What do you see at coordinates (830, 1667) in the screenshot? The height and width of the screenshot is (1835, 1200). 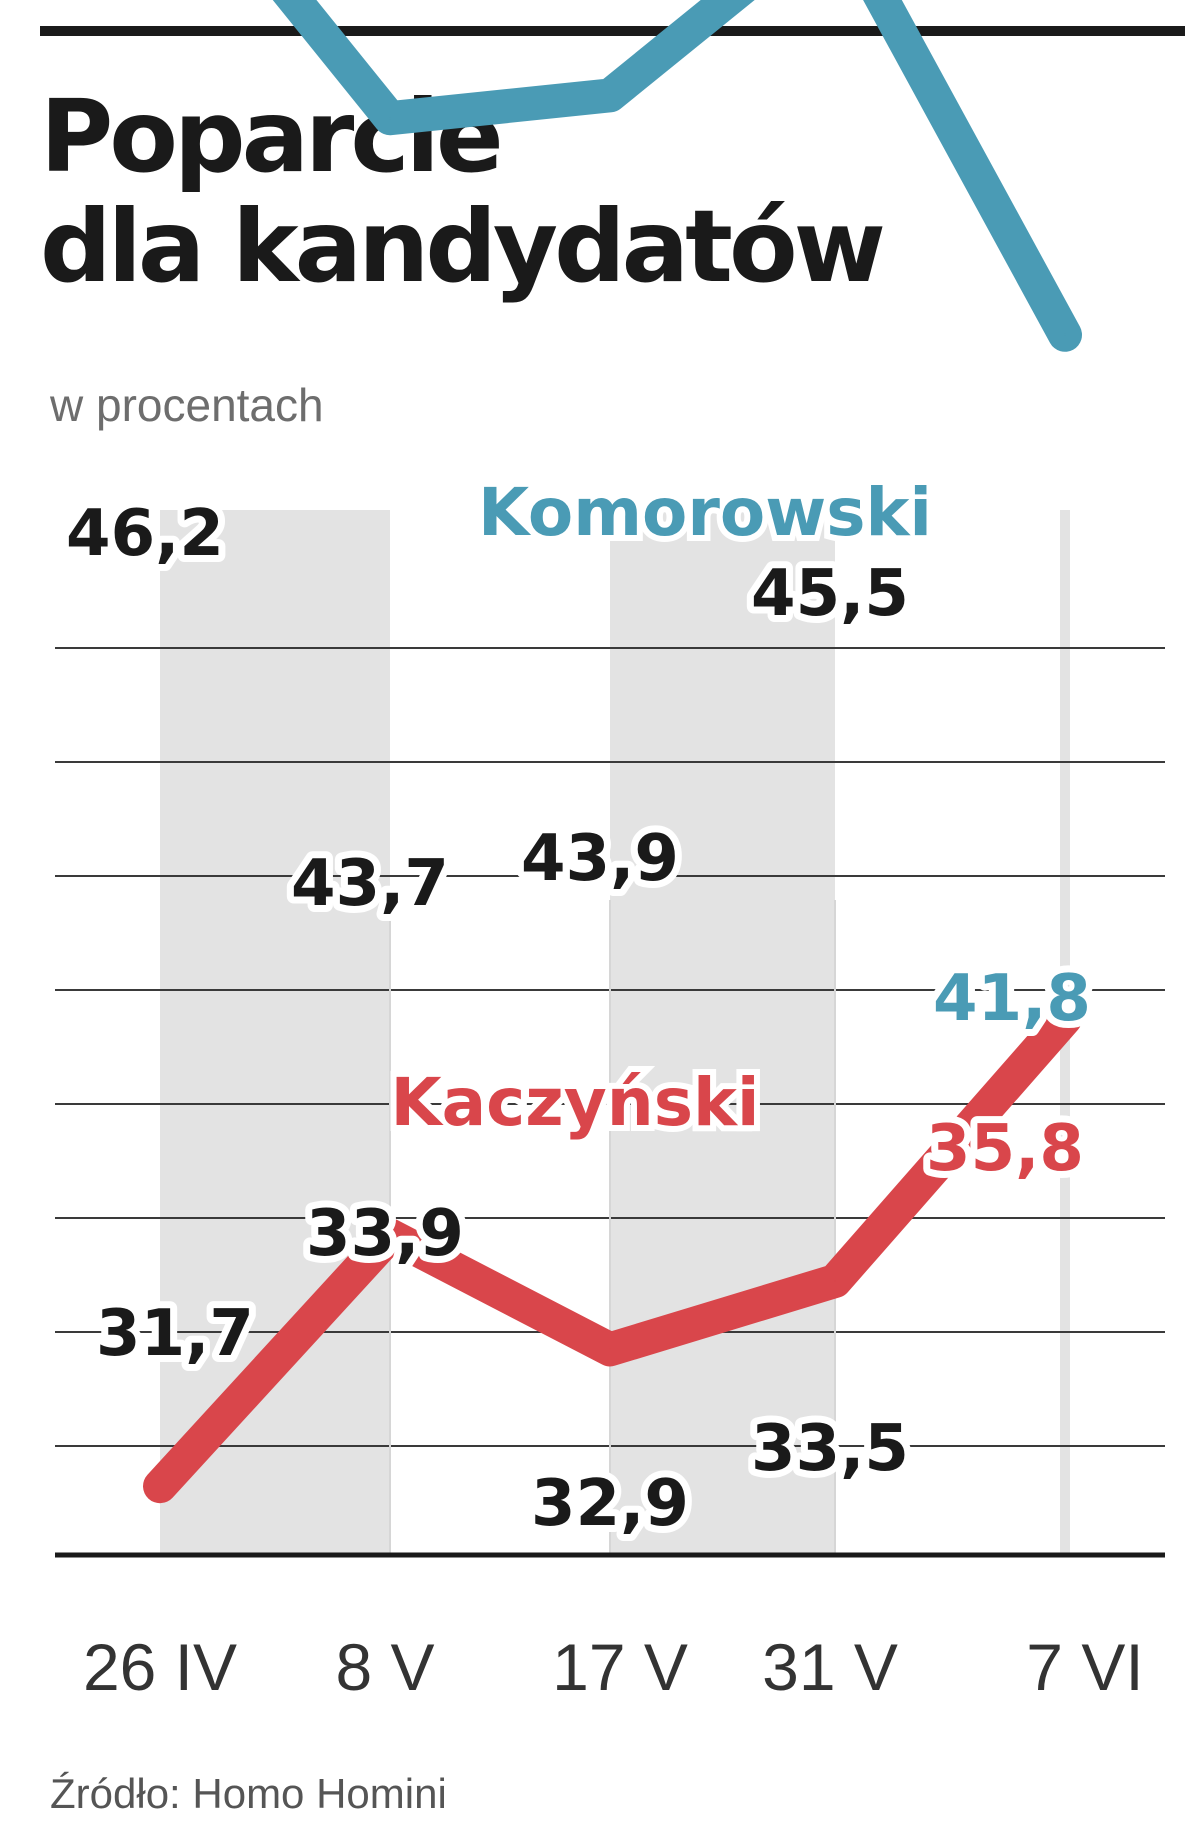 I see `x-tick-label: 31 V` at bounding box center [830, 1667].